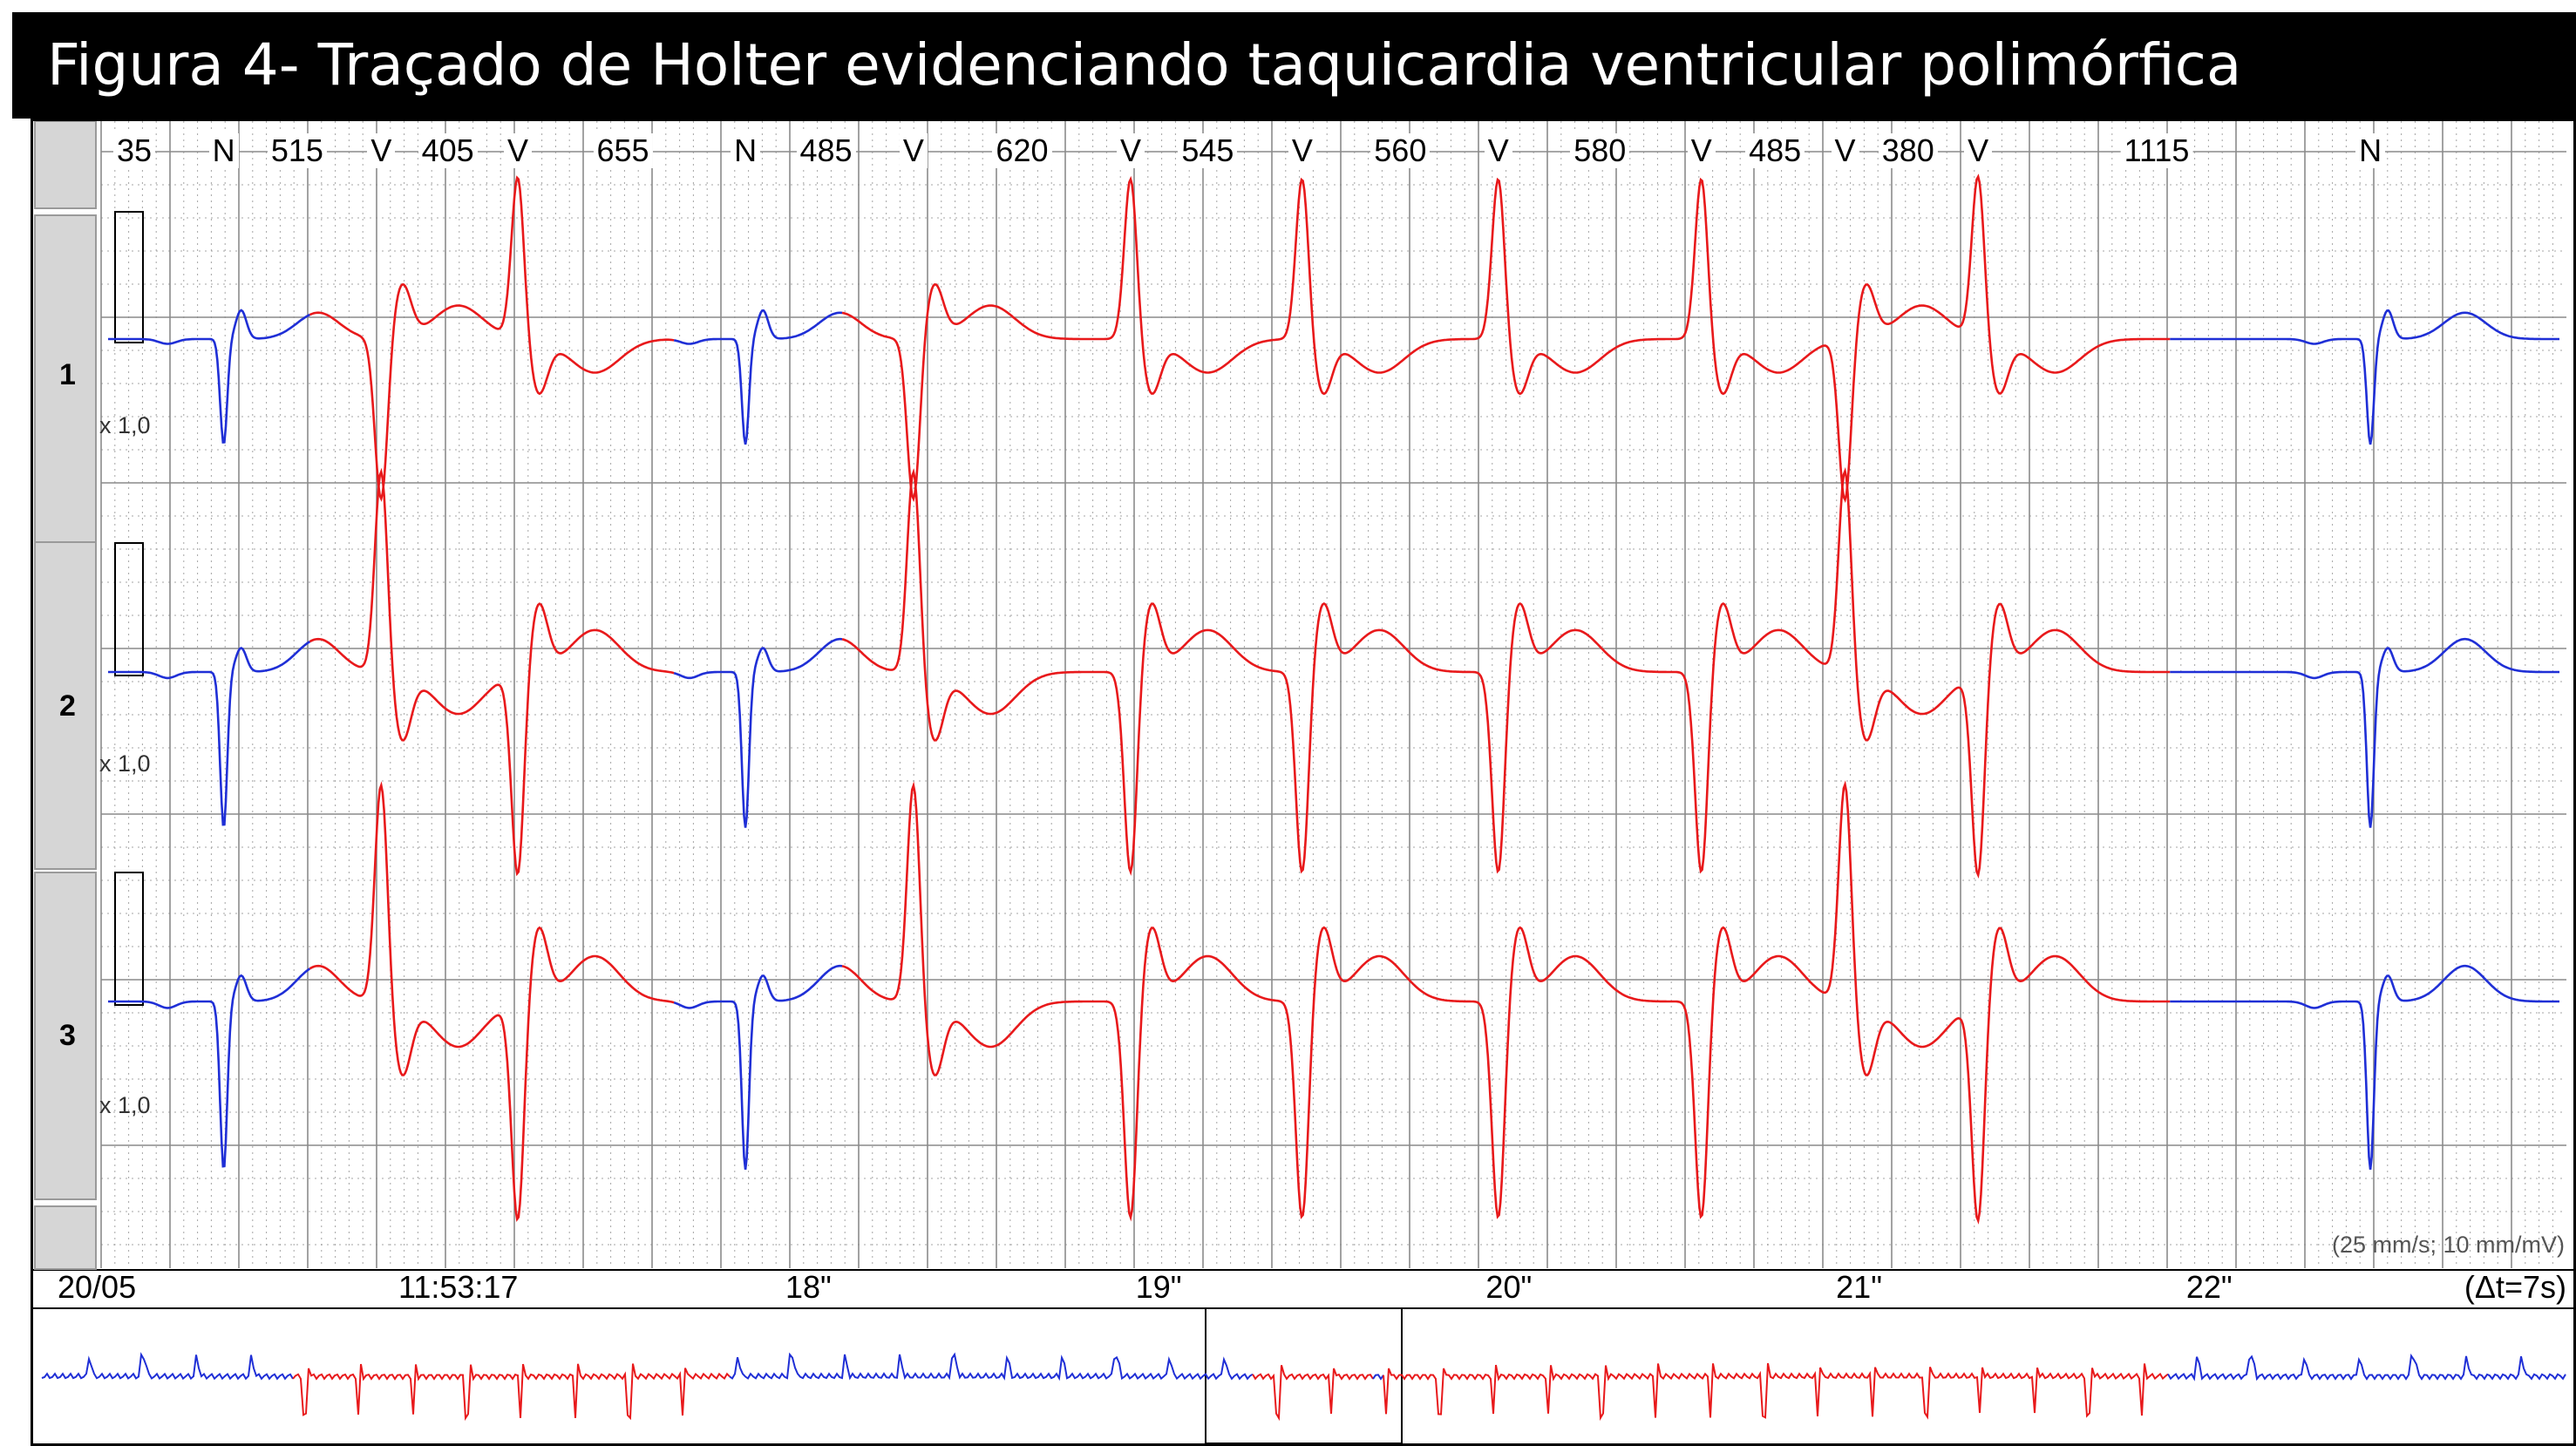 This screenshot has width=2576, height=1446. I want to click on channel-3-label: 3, so click(67, 1035).